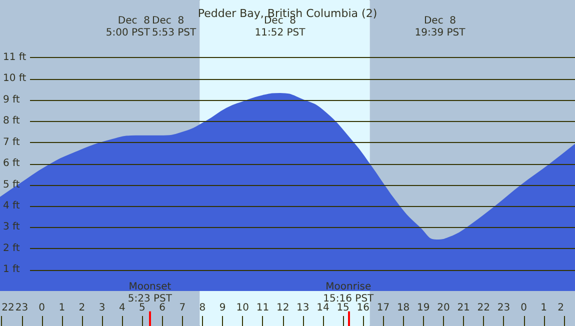 Image resolution: width=575 pixels, height=326 pixels. What do you see at coordinates (283, 308) in the screenshot?
I see `x-tick-label: 12` at bounding box center [283, 308].